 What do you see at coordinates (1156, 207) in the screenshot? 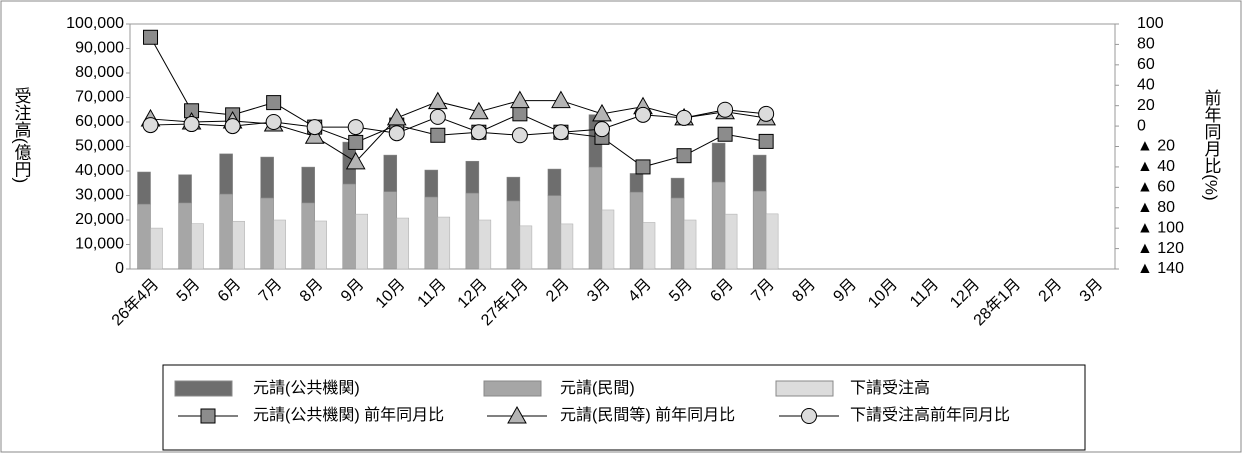
I see `y2-tick-label: ▲ 80` at bounding box center [1156, 207].